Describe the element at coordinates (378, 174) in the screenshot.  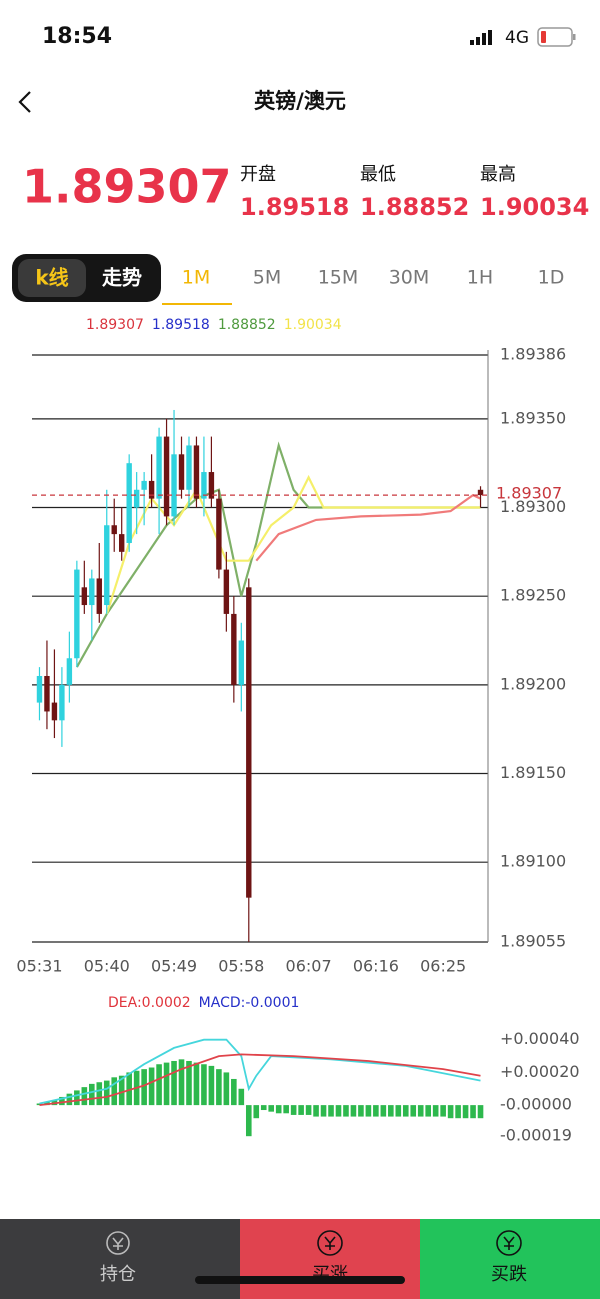
I see `stat-label: 最低` at that location.